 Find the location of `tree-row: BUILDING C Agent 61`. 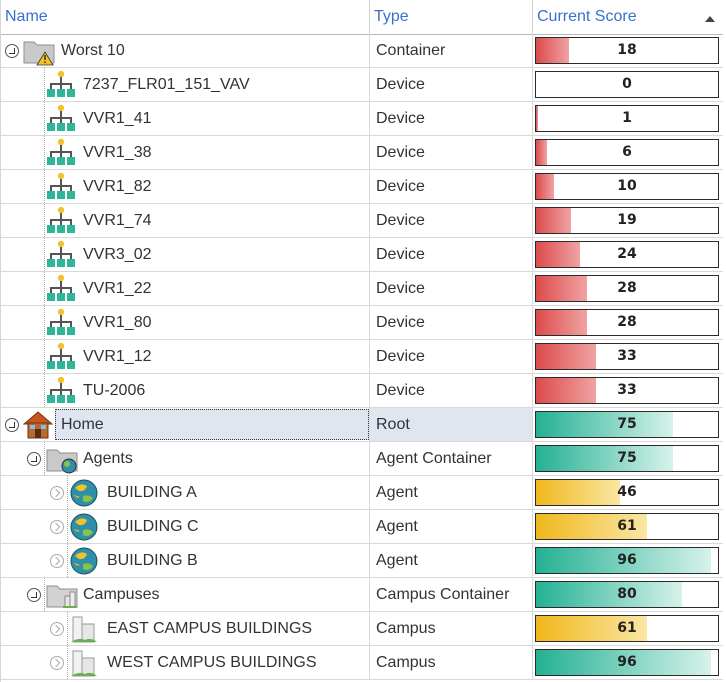

tree-row: BUILDING C Agent 61 is located at coordinates (362, 527).